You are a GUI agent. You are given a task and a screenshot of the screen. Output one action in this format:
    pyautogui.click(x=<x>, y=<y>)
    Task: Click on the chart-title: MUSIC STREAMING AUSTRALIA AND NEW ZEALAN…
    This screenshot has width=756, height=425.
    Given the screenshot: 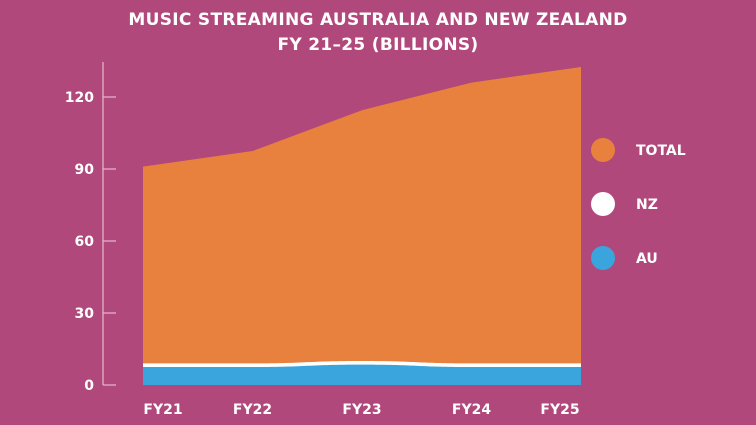 What is the action you would take?
    pyautogui.click(x=378, y=33)
    